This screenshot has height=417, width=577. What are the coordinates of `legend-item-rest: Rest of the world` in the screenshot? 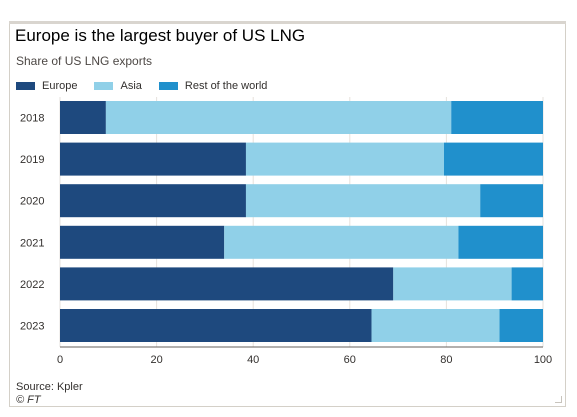 It's located at (213, 86).